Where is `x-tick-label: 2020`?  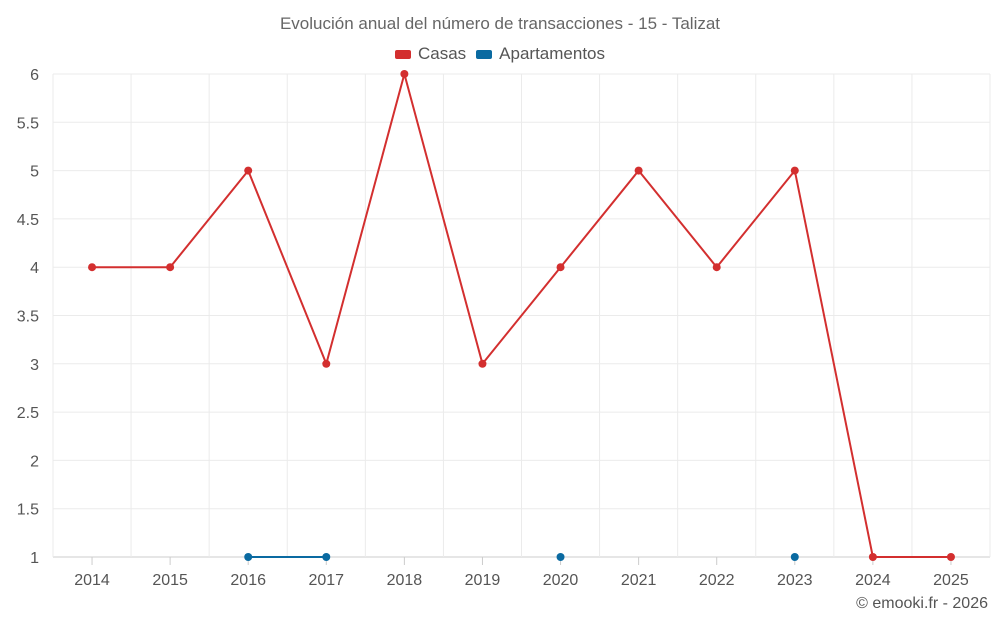
x-tick-label: 2020 is located at coordinates (561, 580).